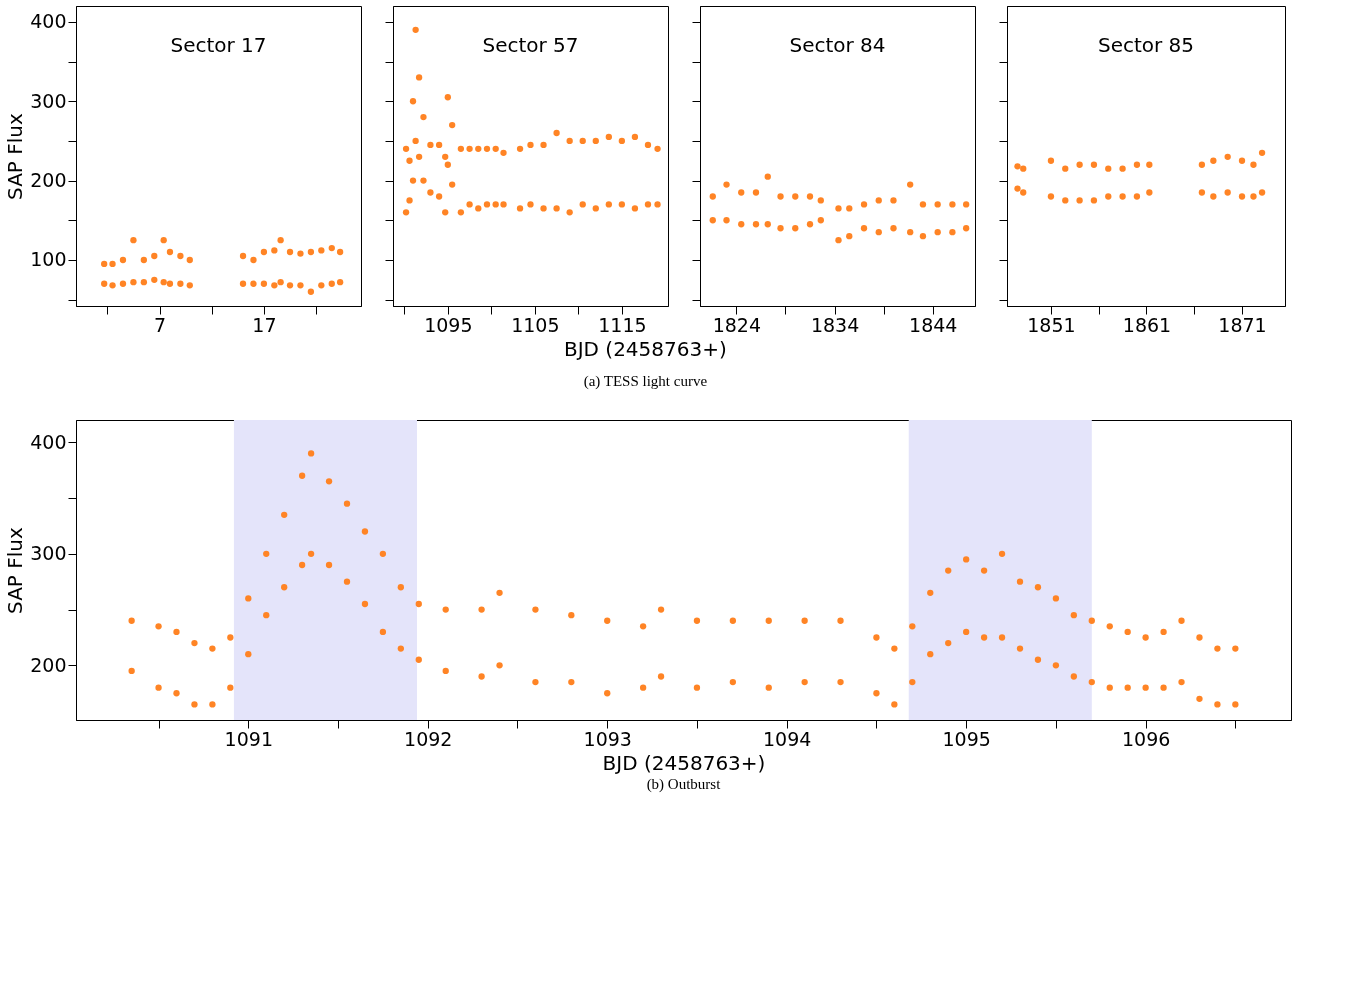 This screenshot has height=987, width=1363. Describe the element at coordinates (1147, 324) in the screenshot. I see `x-tick-label: 1861` at that location.